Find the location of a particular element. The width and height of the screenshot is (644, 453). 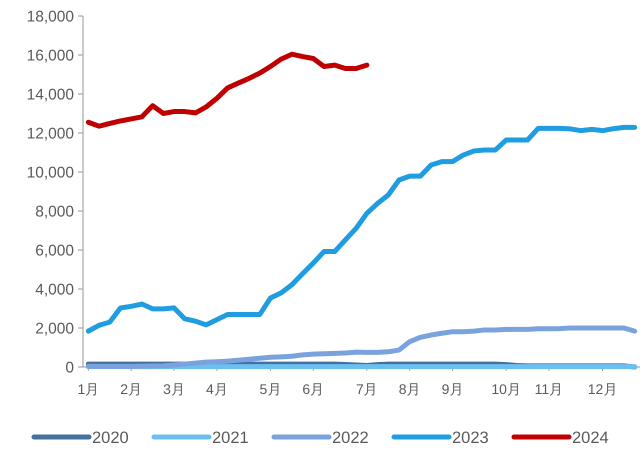

x-tick-label: 11月 is located at coordinates (549, 389).